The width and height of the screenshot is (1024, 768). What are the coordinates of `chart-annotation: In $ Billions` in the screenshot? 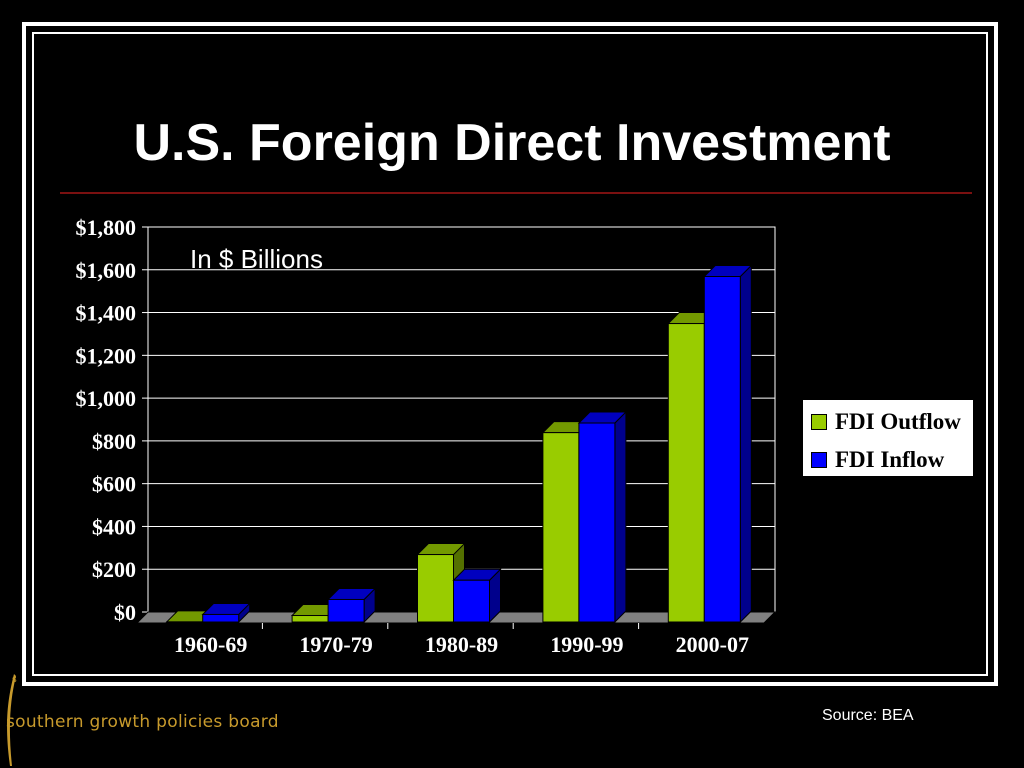 It's located at (256, 259).